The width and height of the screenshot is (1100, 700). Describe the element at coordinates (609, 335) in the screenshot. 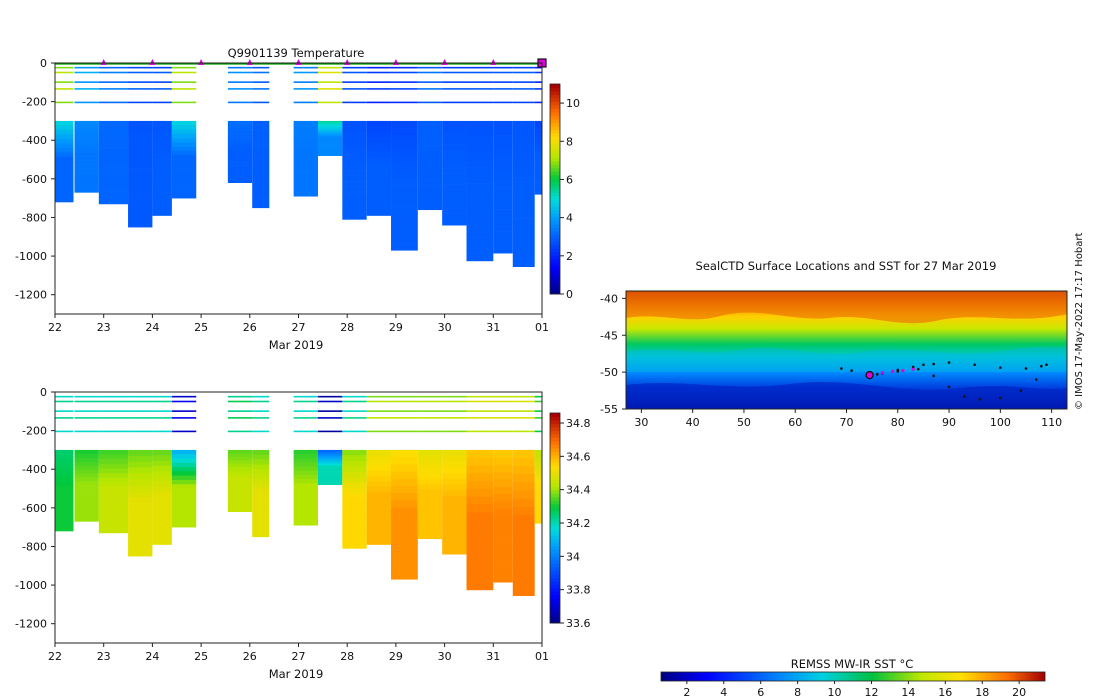

I see `map-y-tick-label: -45` at that location.